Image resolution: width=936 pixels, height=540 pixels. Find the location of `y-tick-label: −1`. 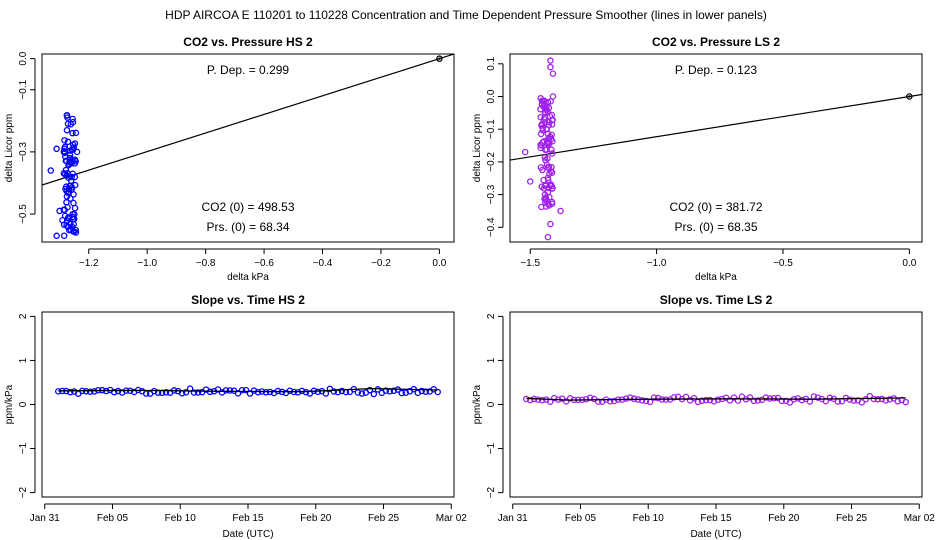

y-tick-label: −1 is located at coordinates (491, 448).